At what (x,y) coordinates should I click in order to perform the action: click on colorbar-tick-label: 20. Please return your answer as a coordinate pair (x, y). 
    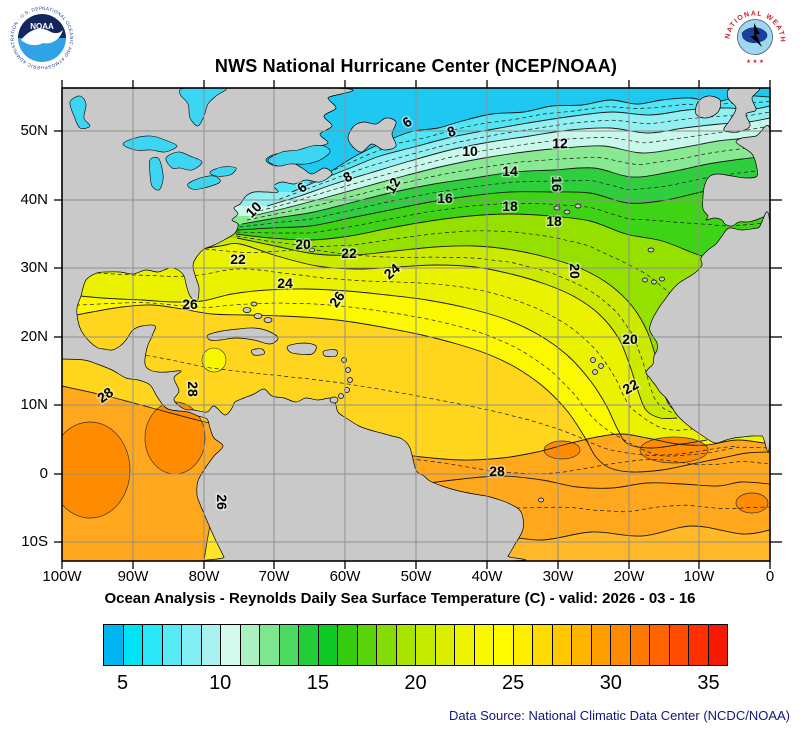
    Looking at the image, I should click on (415, 683).